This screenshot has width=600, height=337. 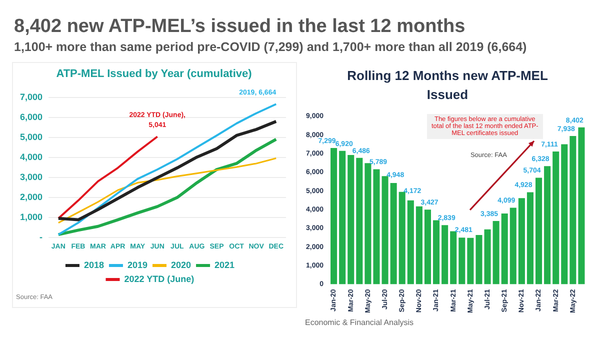 What do you see at coordinates (447, 85) in the screenshot?
I see `chart-title: Rolling 12 Months new ATP-MEL Issued` at bounding box center [447, 85].